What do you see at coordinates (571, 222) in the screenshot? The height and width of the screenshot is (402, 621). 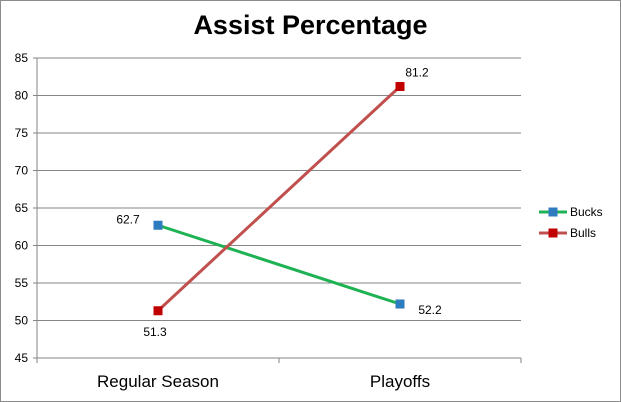 I see `legend: Bucks Bulls` at bounding box center [571, 222].